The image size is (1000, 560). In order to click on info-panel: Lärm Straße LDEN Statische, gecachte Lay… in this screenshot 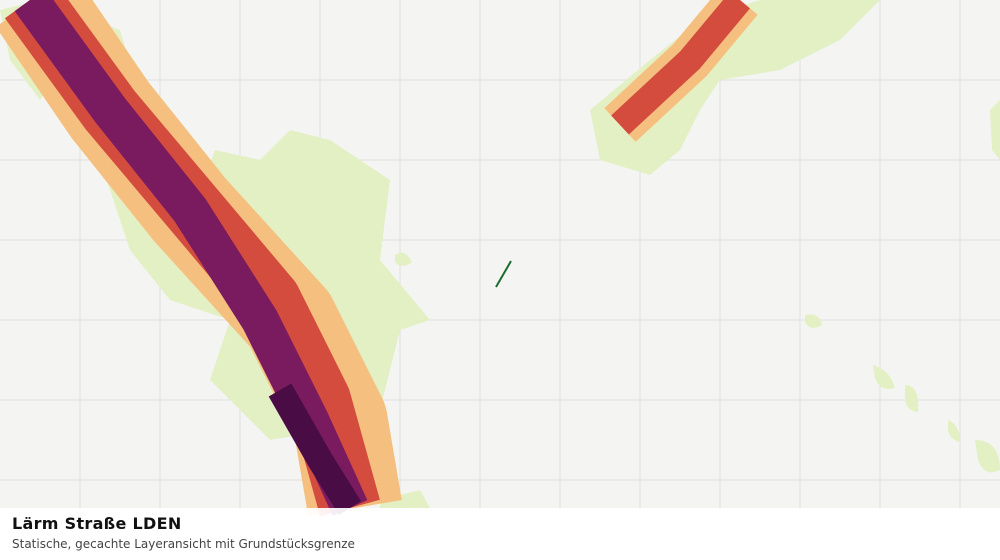, I will do `click(500, 534)`.